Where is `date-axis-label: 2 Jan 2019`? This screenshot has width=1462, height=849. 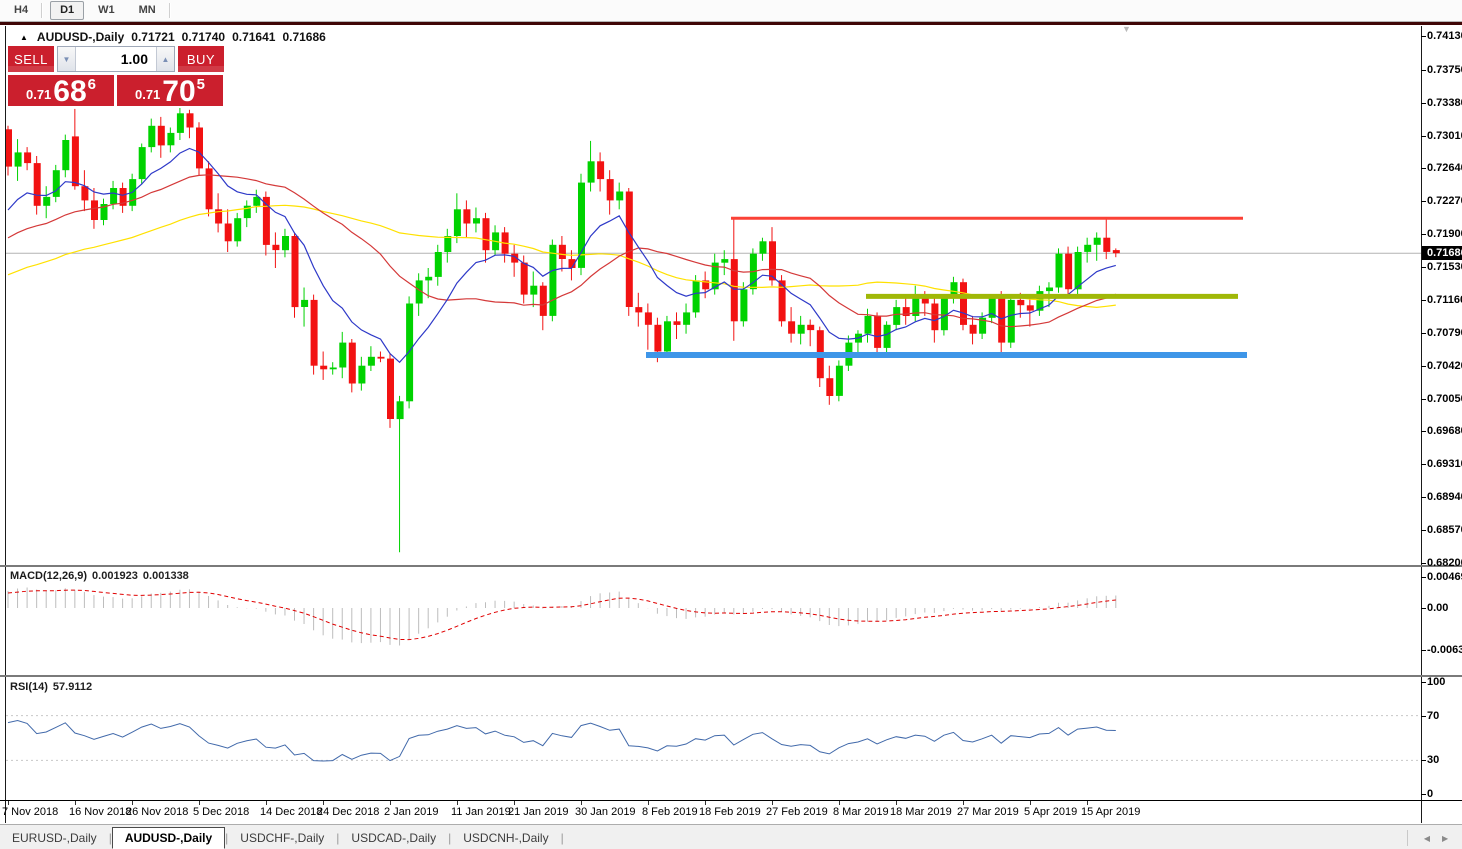 date-axis-label: 2 Jan 2019 is located at coordinates (411, 812).